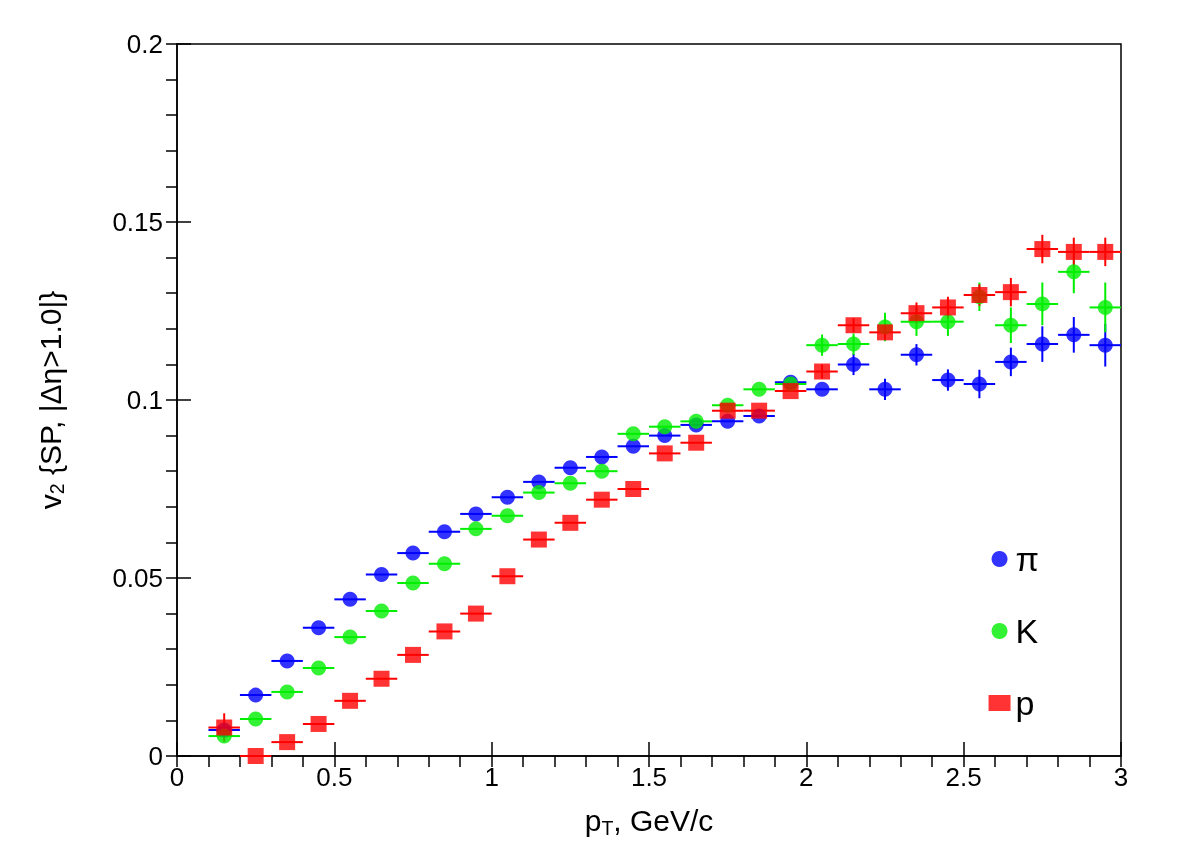  What do you see at coordinates (144, 44) in the screenshot?
I see `y-tick-label: 0.2` at bounding box center [144, 44].